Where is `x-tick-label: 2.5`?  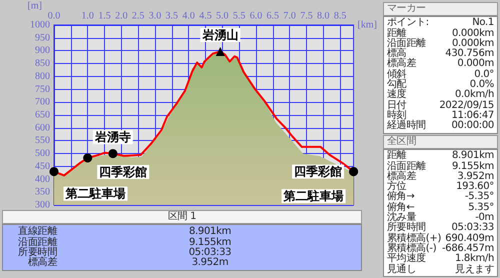 x-tick-label: 2.5 is located at coordinates (138, 16).